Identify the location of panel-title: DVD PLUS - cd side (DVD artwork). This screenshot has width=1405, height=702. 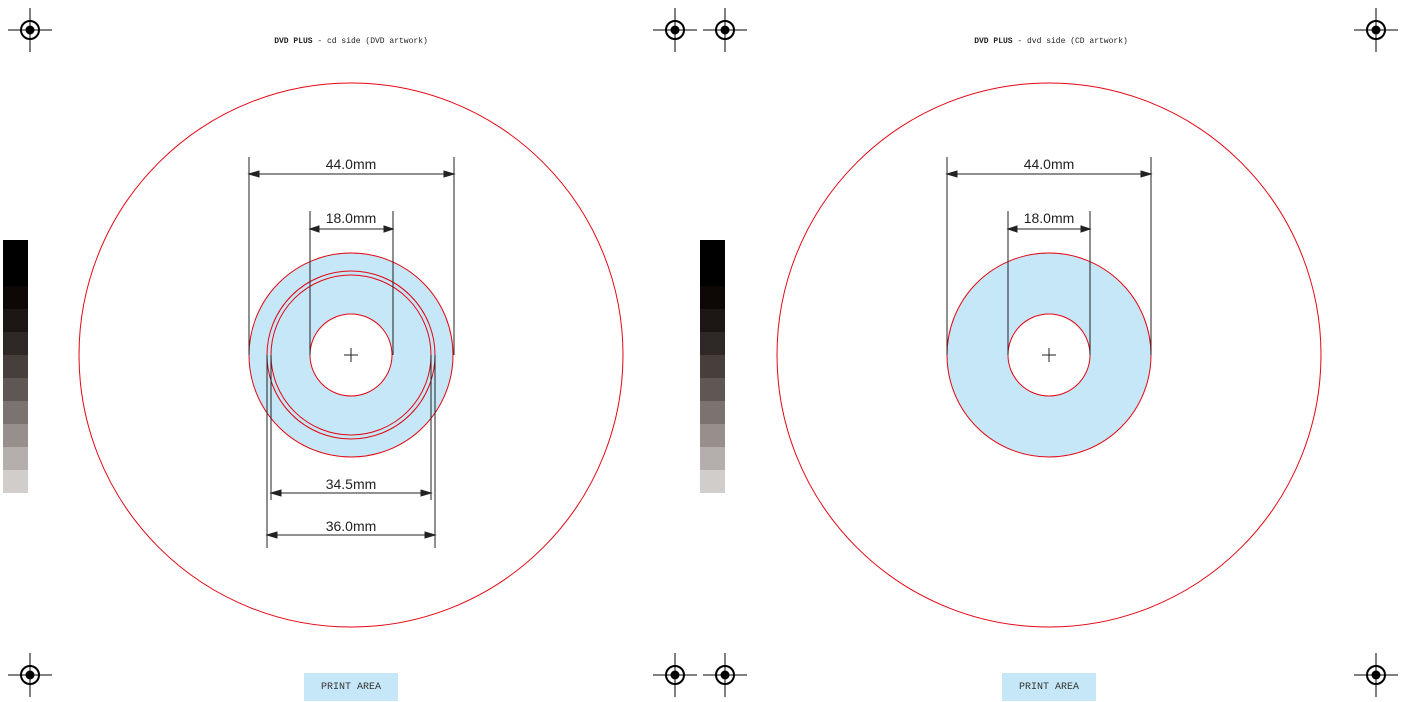
(351, 41).